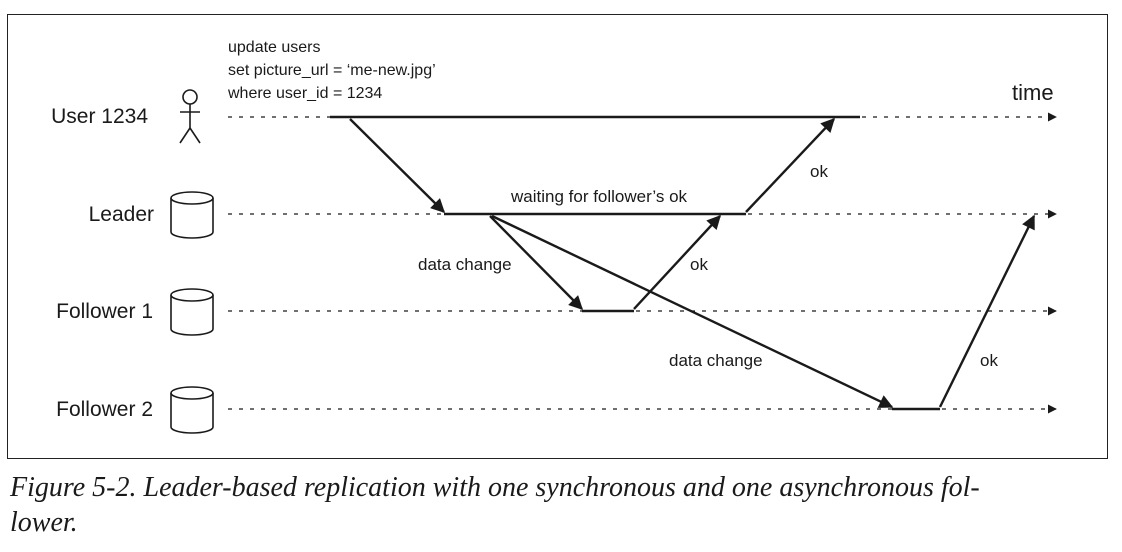 The width and height of the screenshot is (1122, 552). Describe the element at coordinates (692, 311) in the screenshot. I see `arrow-leader-to-follower2` at that location.